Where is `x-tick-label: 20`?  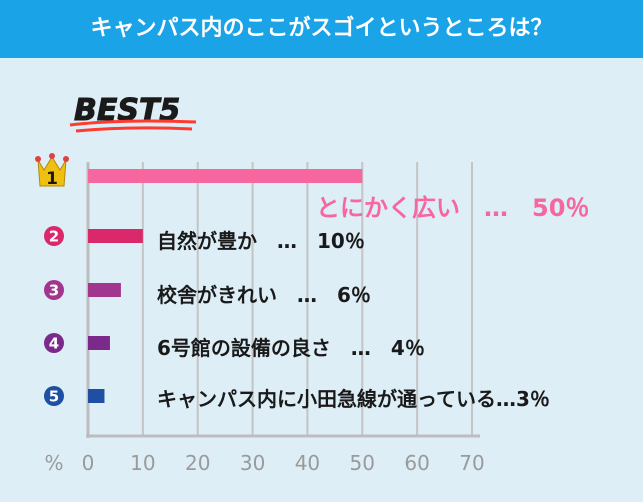
x-tick-label: 20 is located at coordinates (197, 463).